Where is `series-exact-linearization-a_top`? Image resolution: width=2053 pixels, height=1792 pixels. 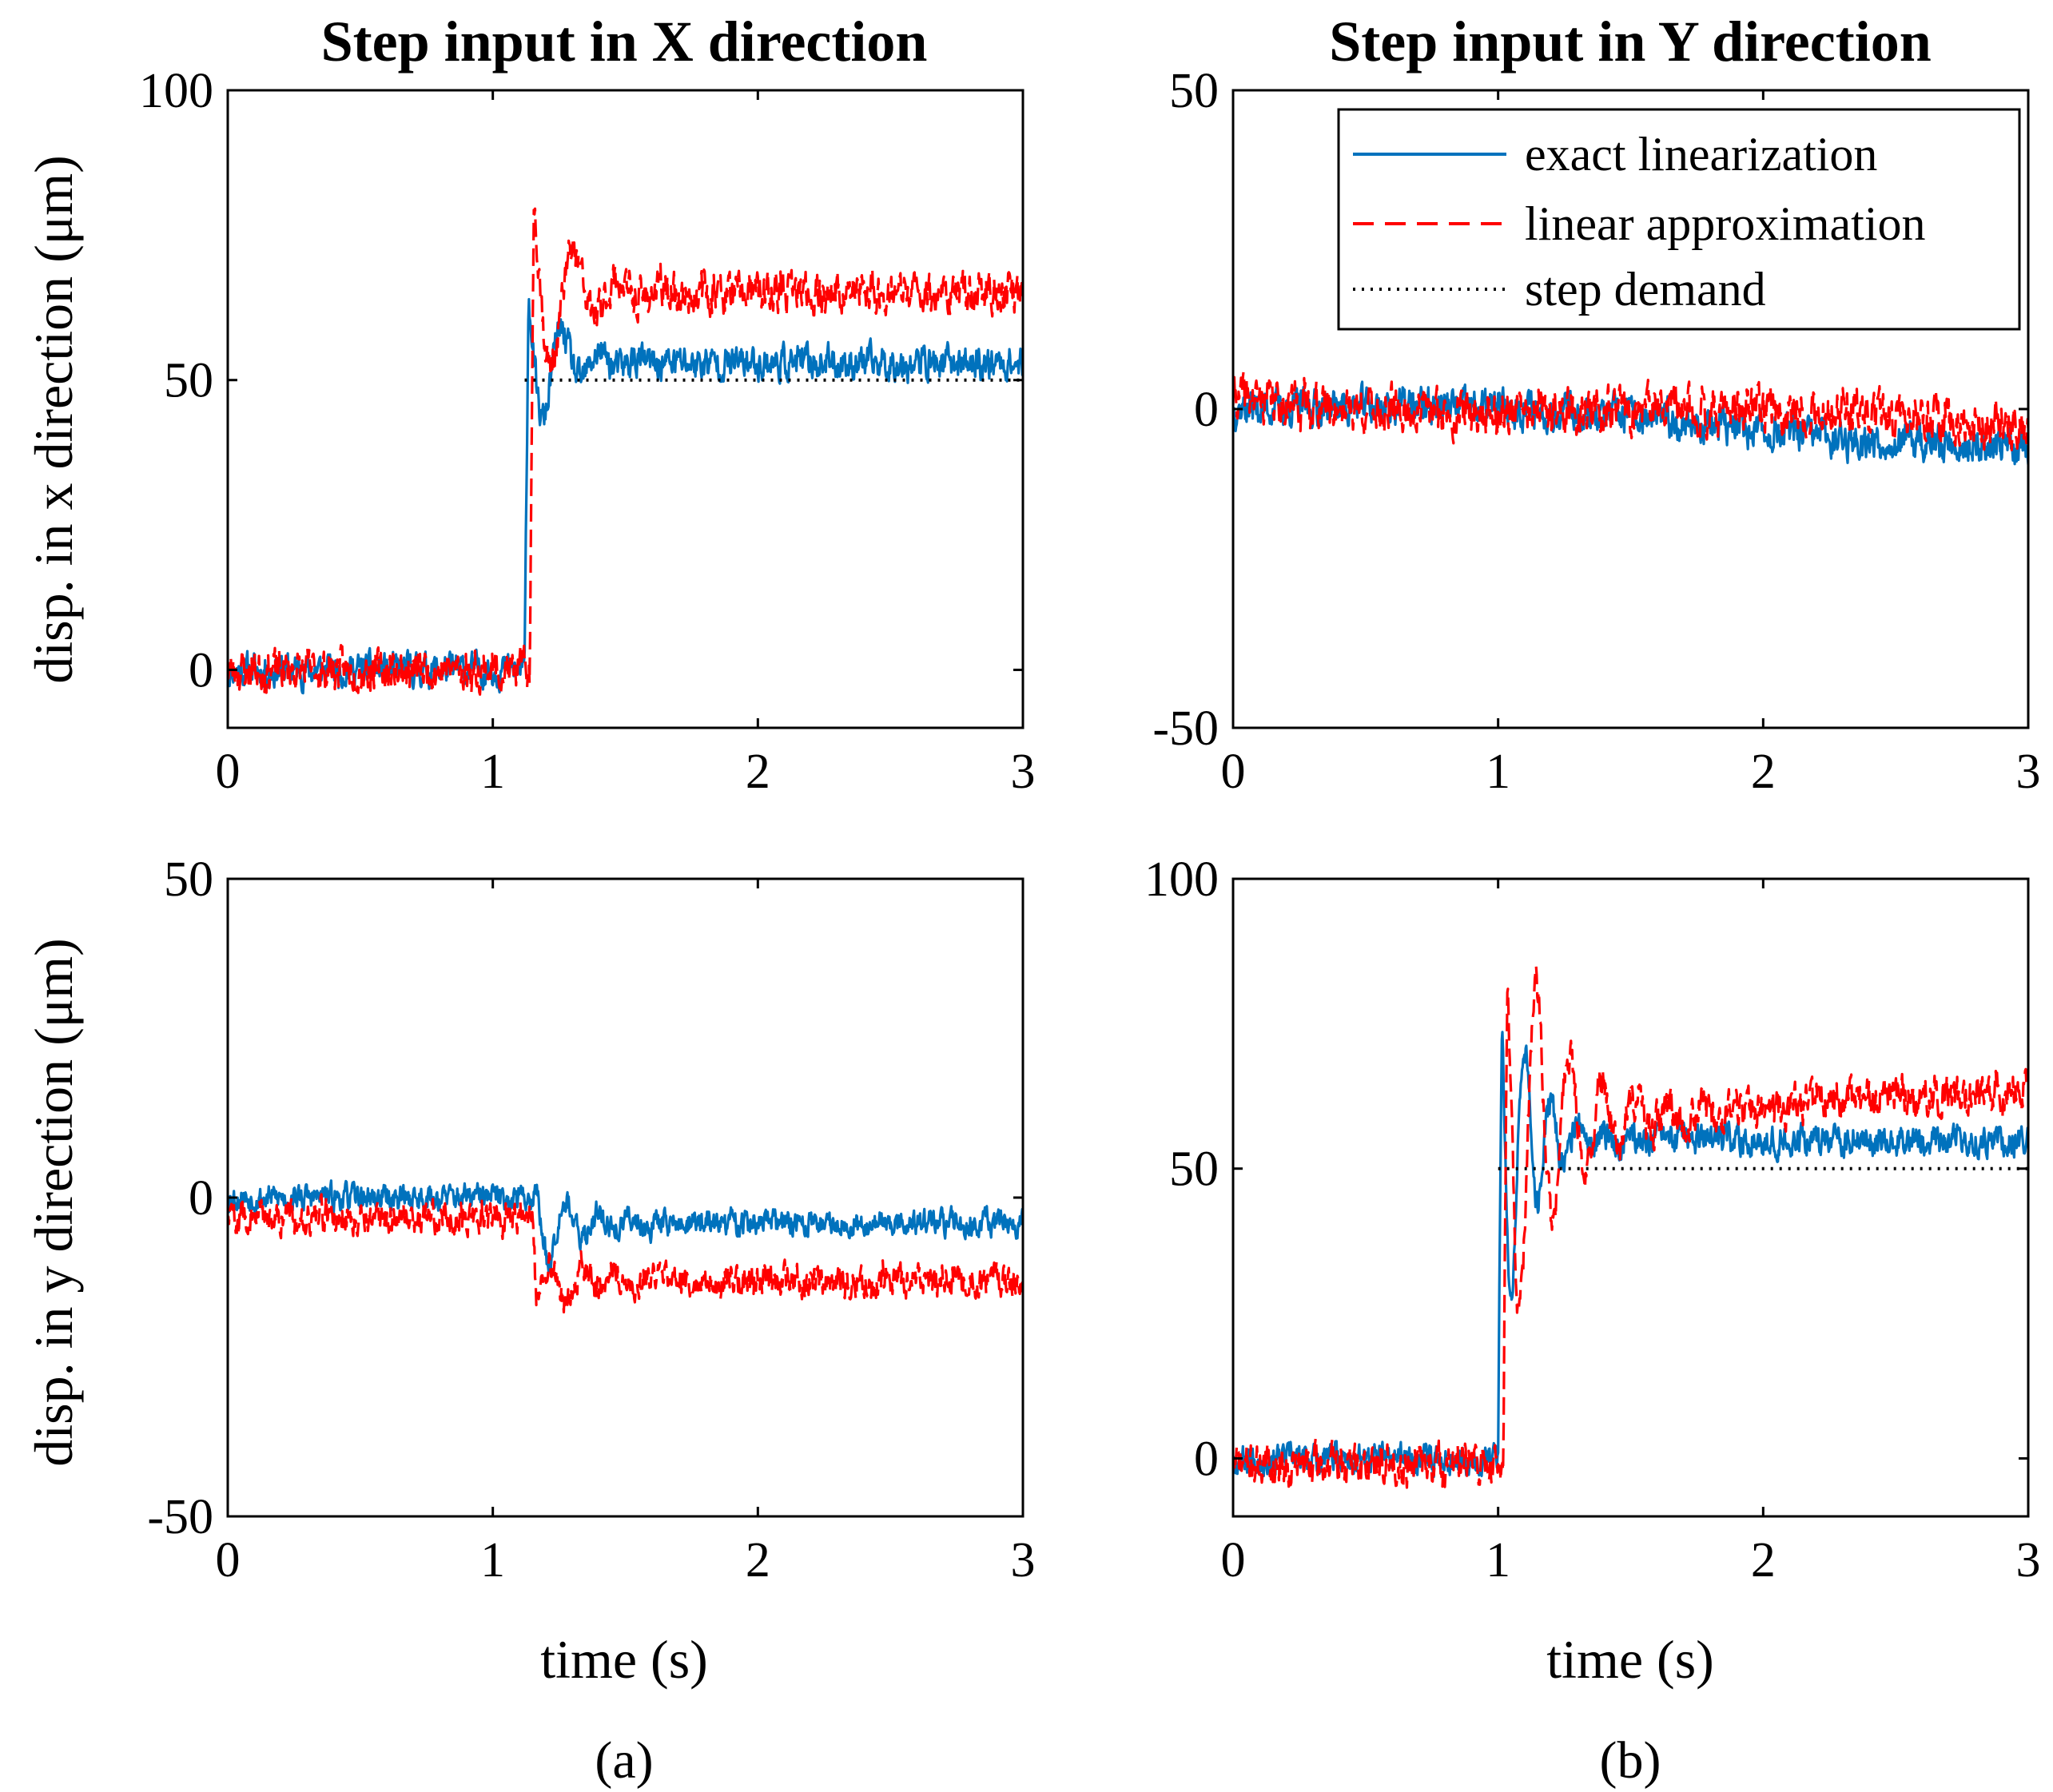 series-exact-linearization-a_top is located at coordinates (625, 496).